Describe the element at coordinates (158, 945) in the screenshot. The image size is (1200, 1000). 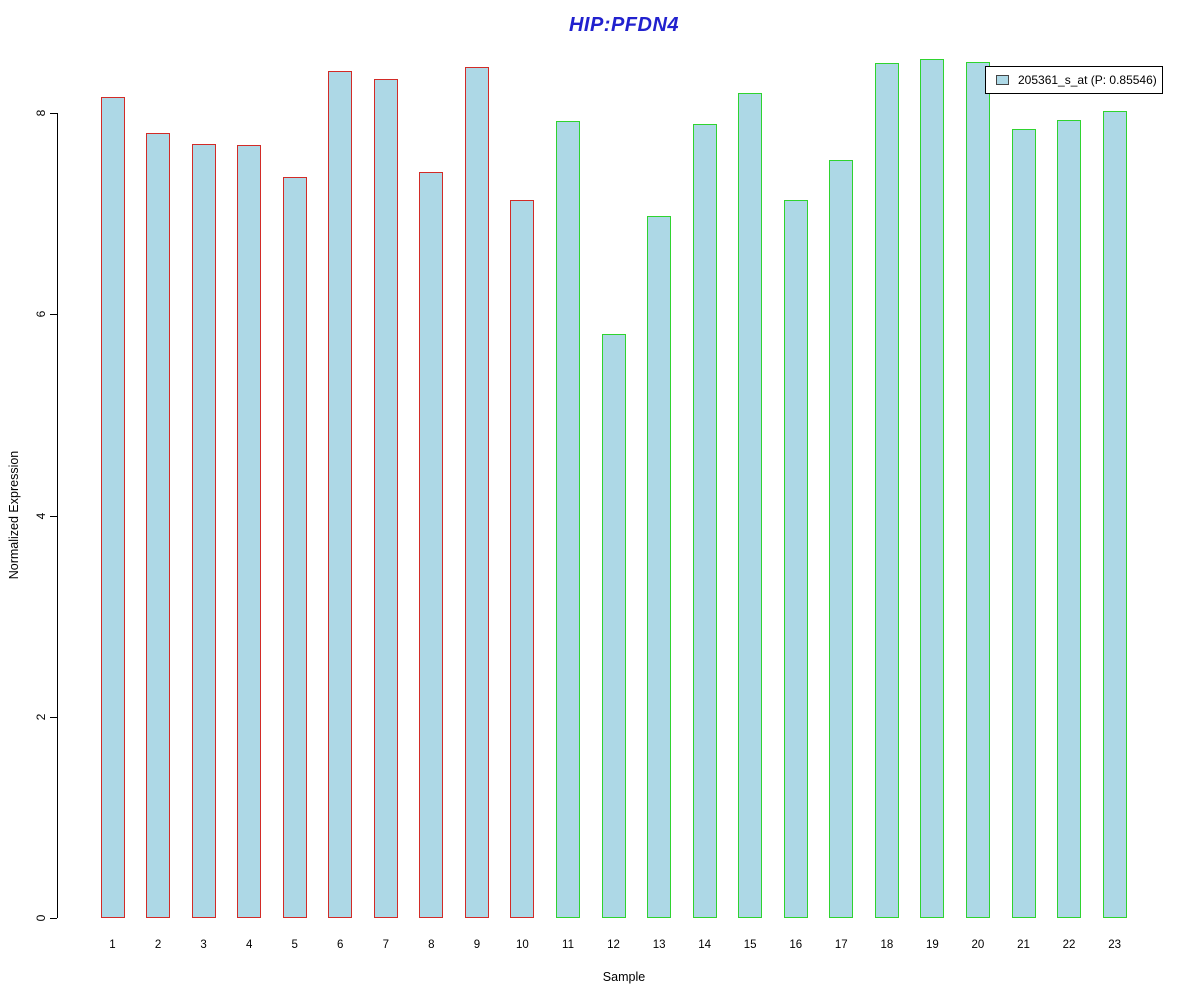
I see `x-tick-label-2: 2` at that location.